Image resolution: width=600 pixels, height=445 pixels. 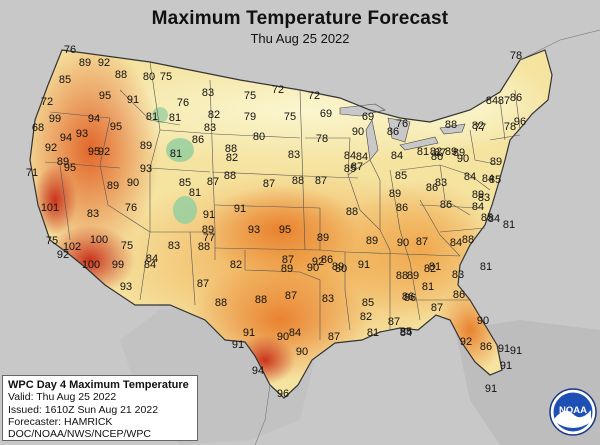 I want to click on temperature-label: 80, so click(x=149, y=77).